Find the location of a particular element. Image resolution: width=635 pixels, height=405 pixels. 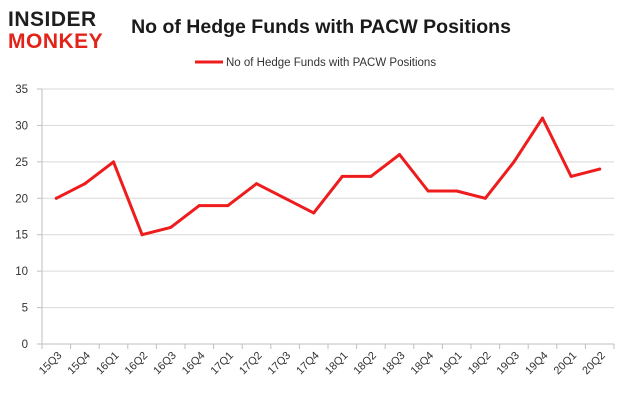

x-tick-label: 20Q1 is located at coordinates (566, 364).